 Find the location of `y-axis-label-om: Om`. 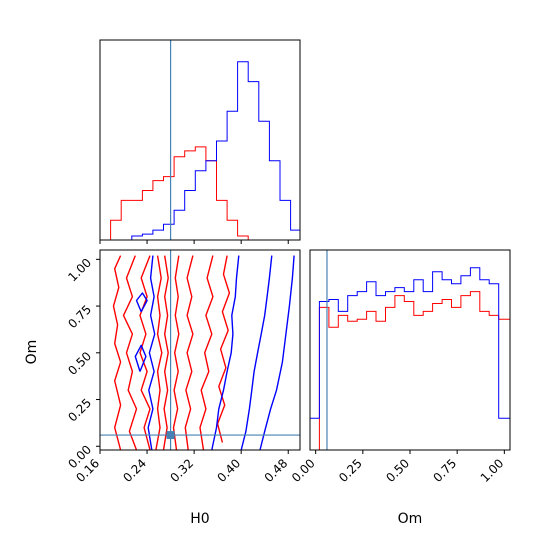

y-axis-label-om: Om is located at coordinates (32, 352).